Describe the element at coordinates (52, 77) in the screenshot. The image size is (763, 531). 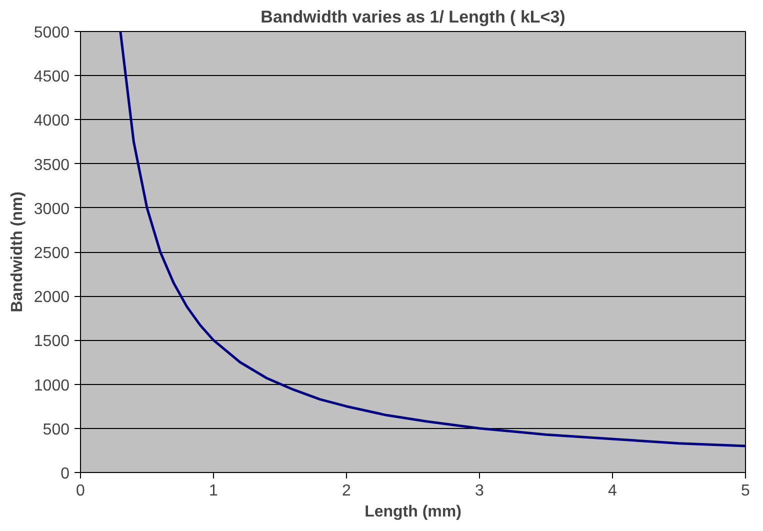
I see `y-tick-label: 4500` at that location.